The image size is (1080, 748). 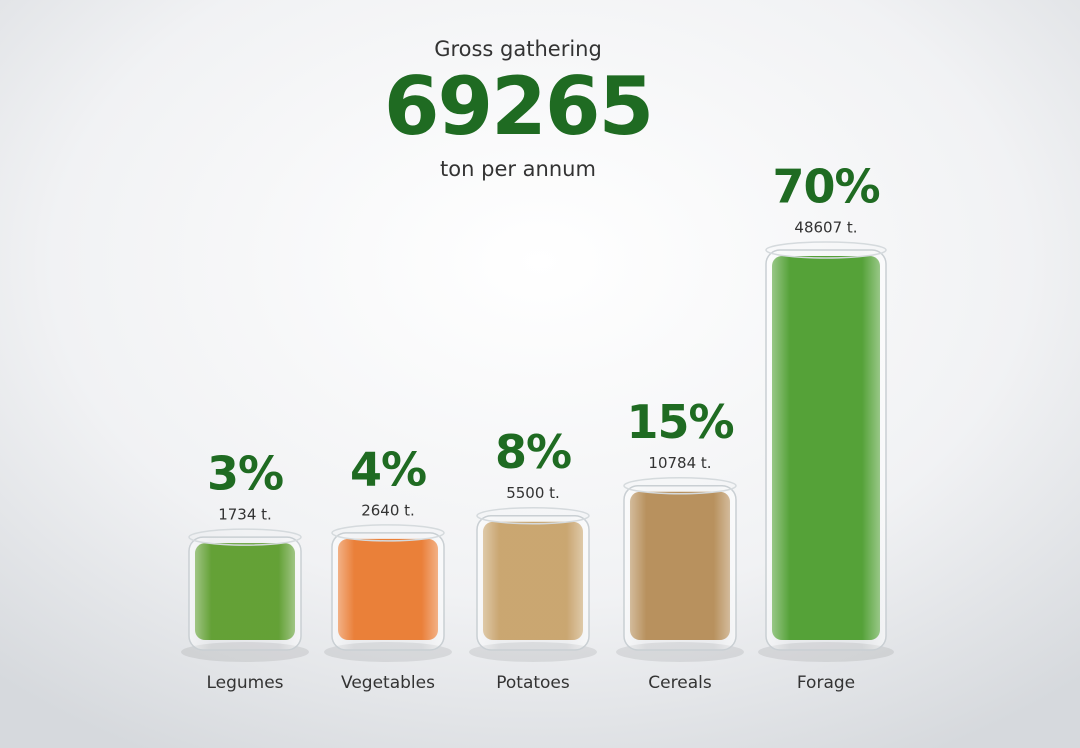 I want to click on category-label: Cereals, so click(x=680, y=683).